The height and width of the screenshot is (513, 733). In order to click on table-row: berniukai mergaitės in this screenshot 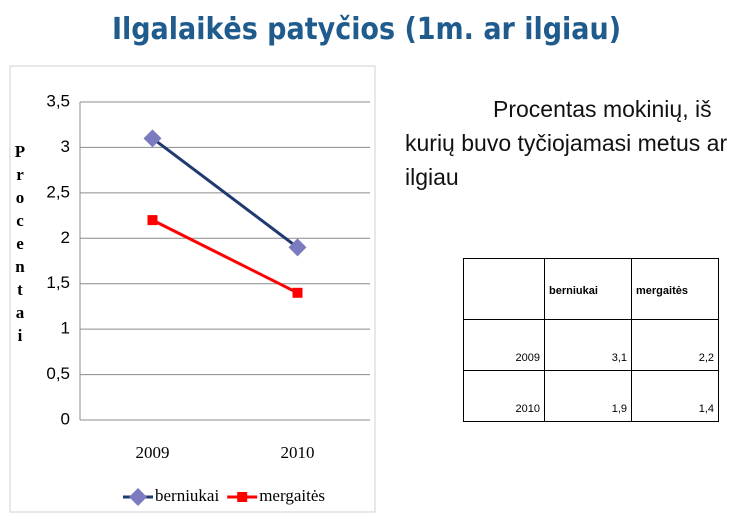, I will do `click(591, 289)`.